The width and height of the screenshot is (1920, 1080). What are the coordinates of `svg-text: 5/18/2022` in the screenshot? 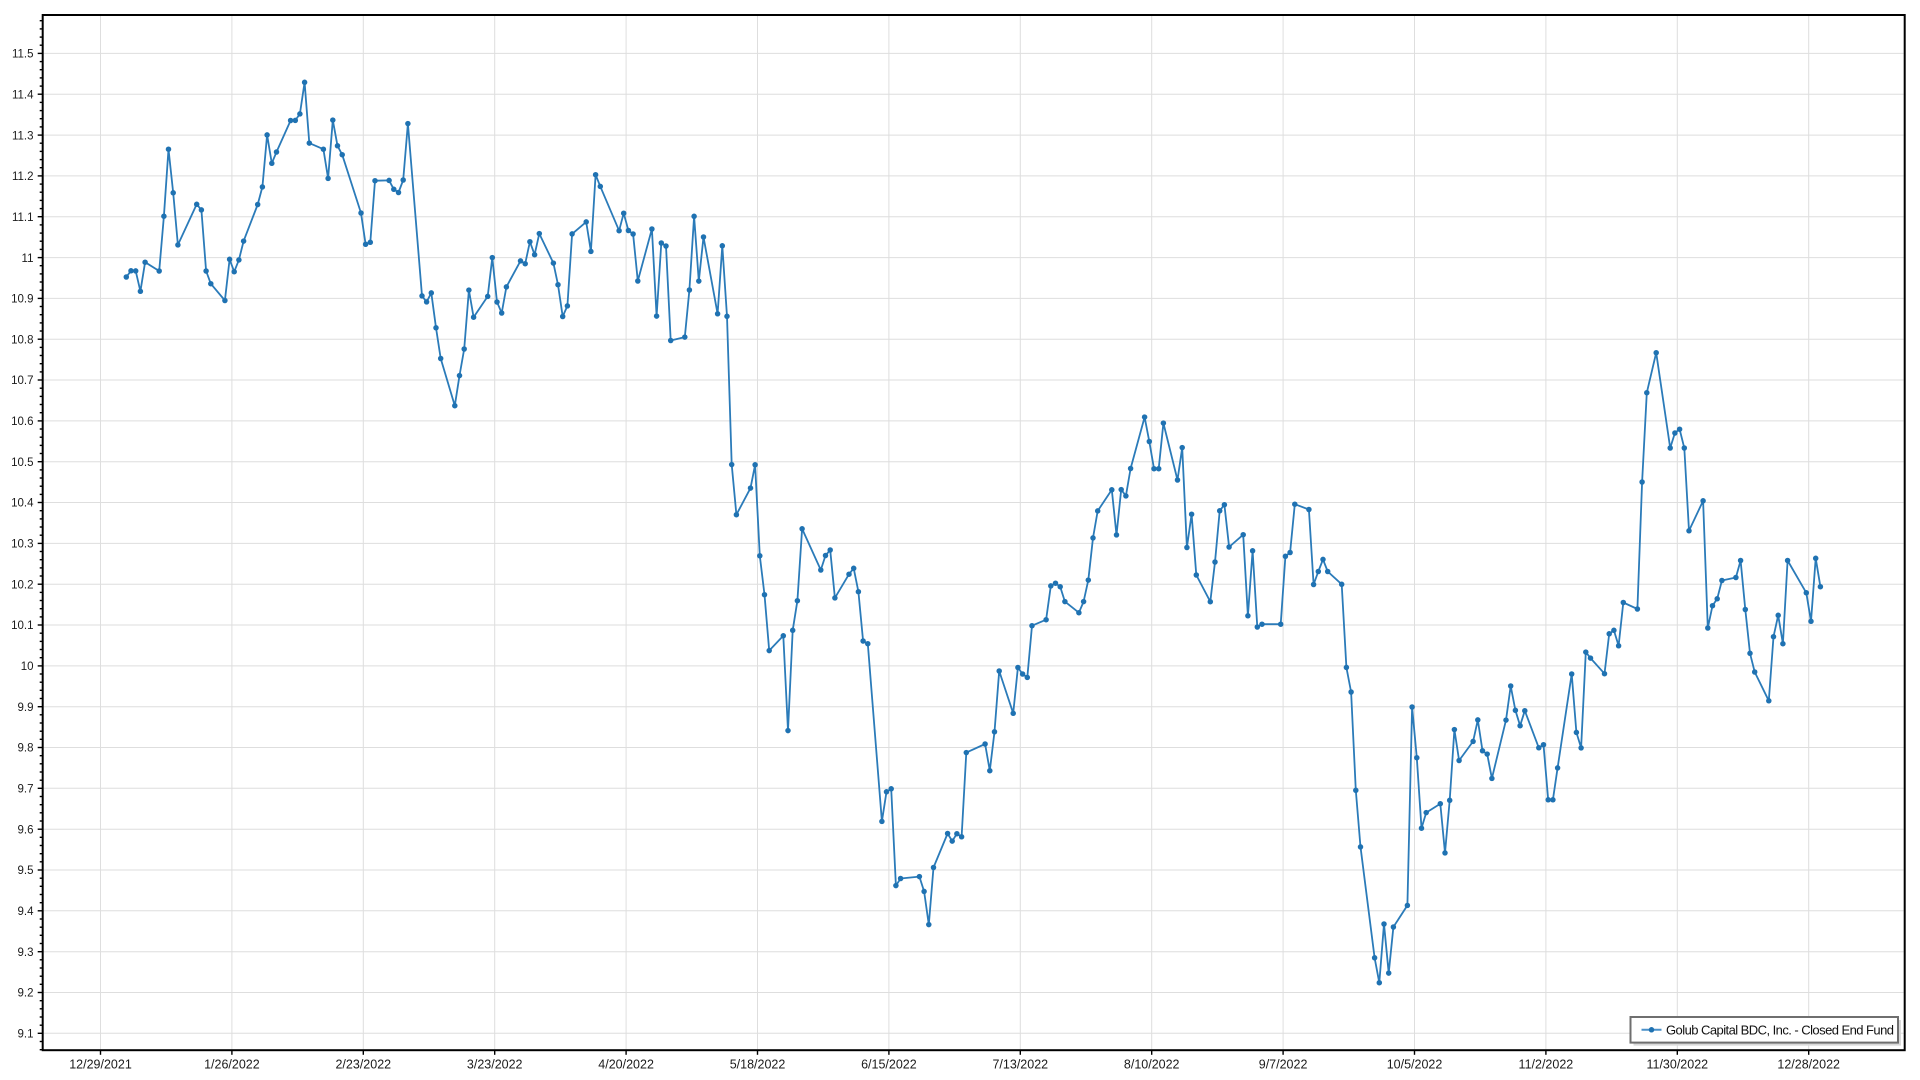 It's located at (758, 1065).